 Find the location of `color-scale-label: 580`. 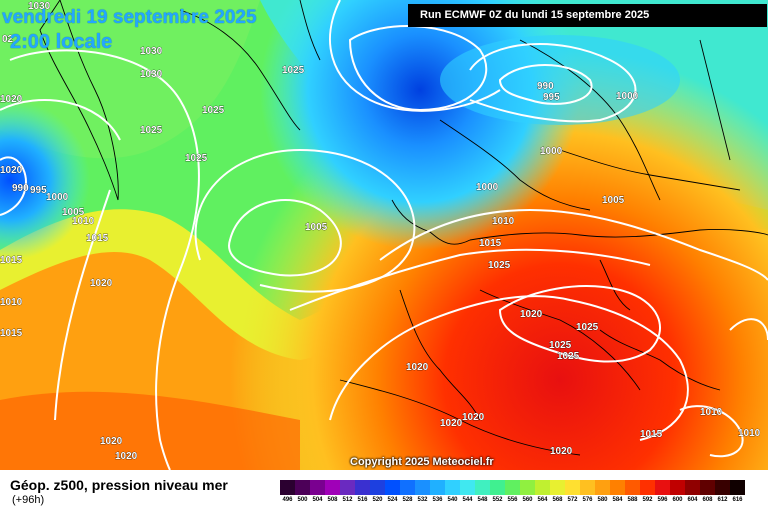

color-scale-label: 580 is located at coordinates (602, 500).